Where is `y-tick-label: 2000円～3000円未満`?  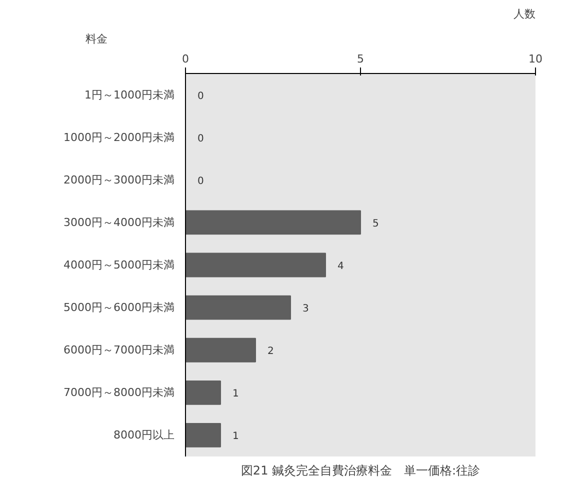 y-tick-label: 2000円～3000円未満 is located at coordinates (119, 179).